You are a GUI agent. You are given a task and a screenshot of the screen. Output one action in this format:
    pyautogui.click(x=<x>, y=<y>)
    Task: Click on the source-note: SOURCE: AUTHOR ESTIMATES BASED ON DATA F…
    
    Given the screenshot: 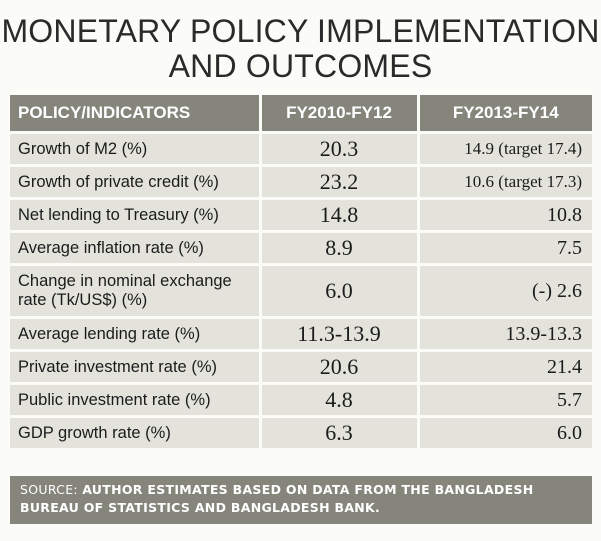 What is the action you would take?
    pyautogui.click(x=301, y=500)
    